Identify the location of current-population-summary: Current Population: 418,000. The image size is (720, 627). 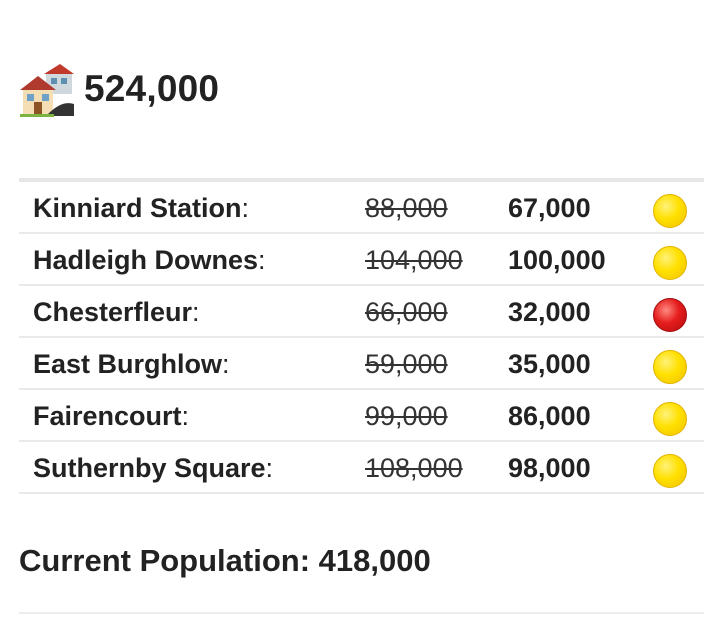
(225, 560).